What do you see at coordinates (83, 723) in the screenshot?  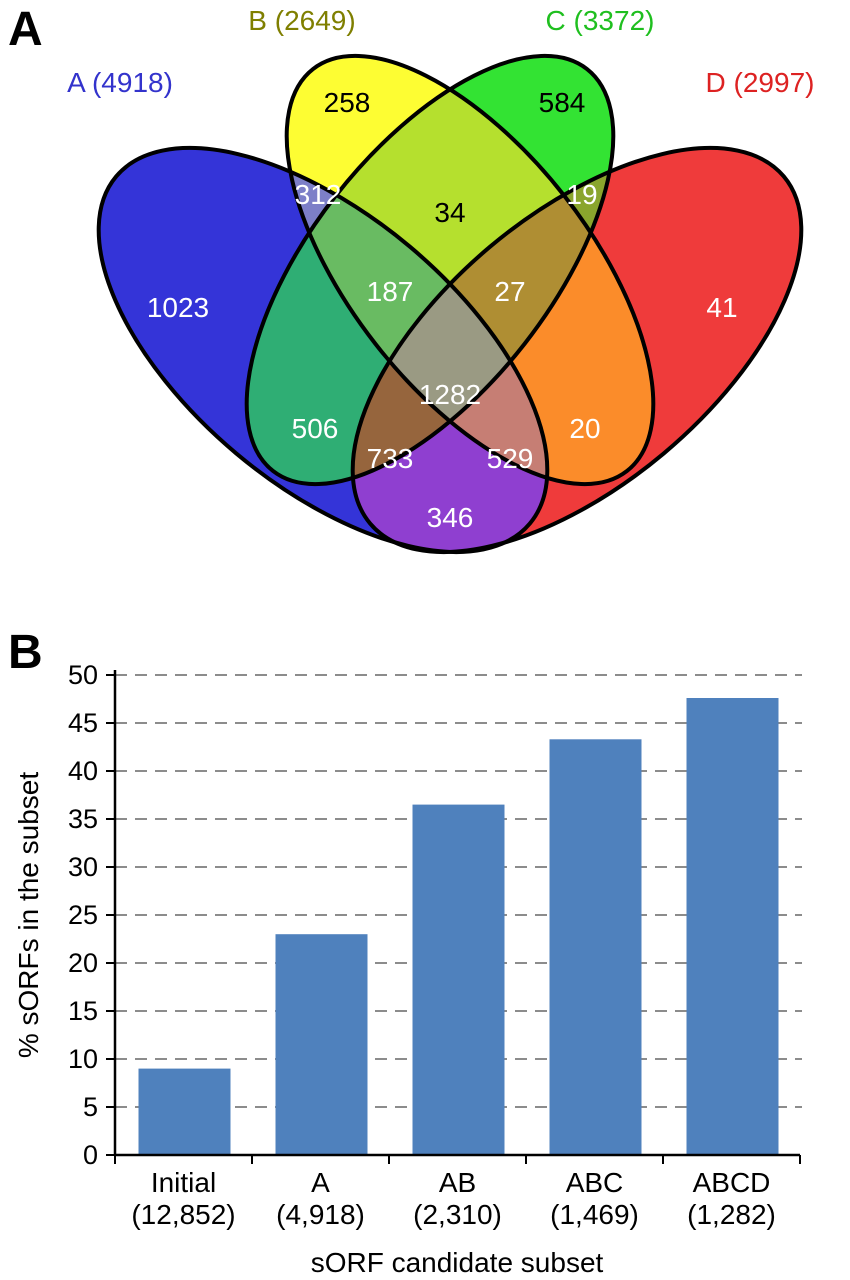 I see `ytick-45: 45` at bounding box center [83, 723].